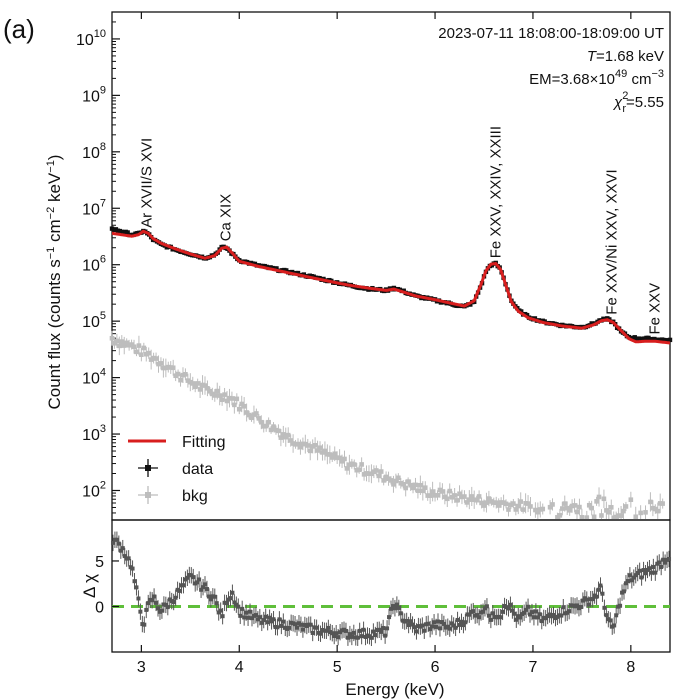 The height and width of the screenshot is (700, 684). What do you see at coordinates (94, 207) in the screenshot?
I see `main-y-tick-label: 10⁷` at bounding box center [94, 207].